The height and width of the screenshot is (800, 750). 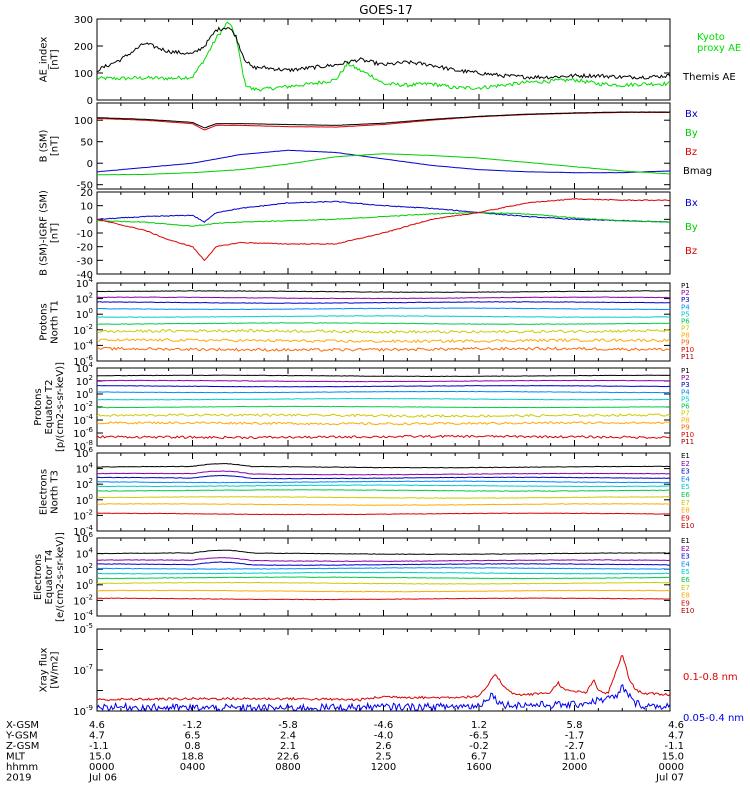 What do you see at coordinates (685, 564) in the screenshot?
I see `legend-label: E4` at bounding box center [685, 564].